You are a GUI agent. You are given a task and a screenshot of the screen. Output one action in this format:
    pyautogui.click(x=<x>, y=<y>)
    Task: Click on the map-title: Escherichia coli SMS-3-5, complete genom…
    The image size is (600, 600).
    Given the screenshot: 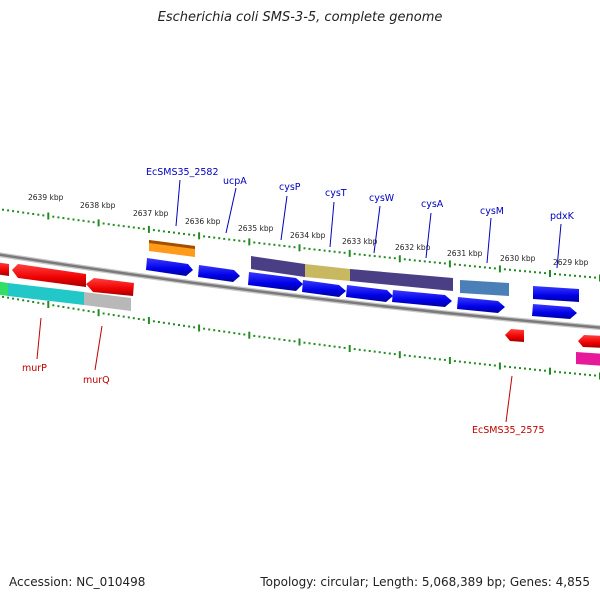 What is the action you would take?
    pyautogui.click(x=300, y=17)
    